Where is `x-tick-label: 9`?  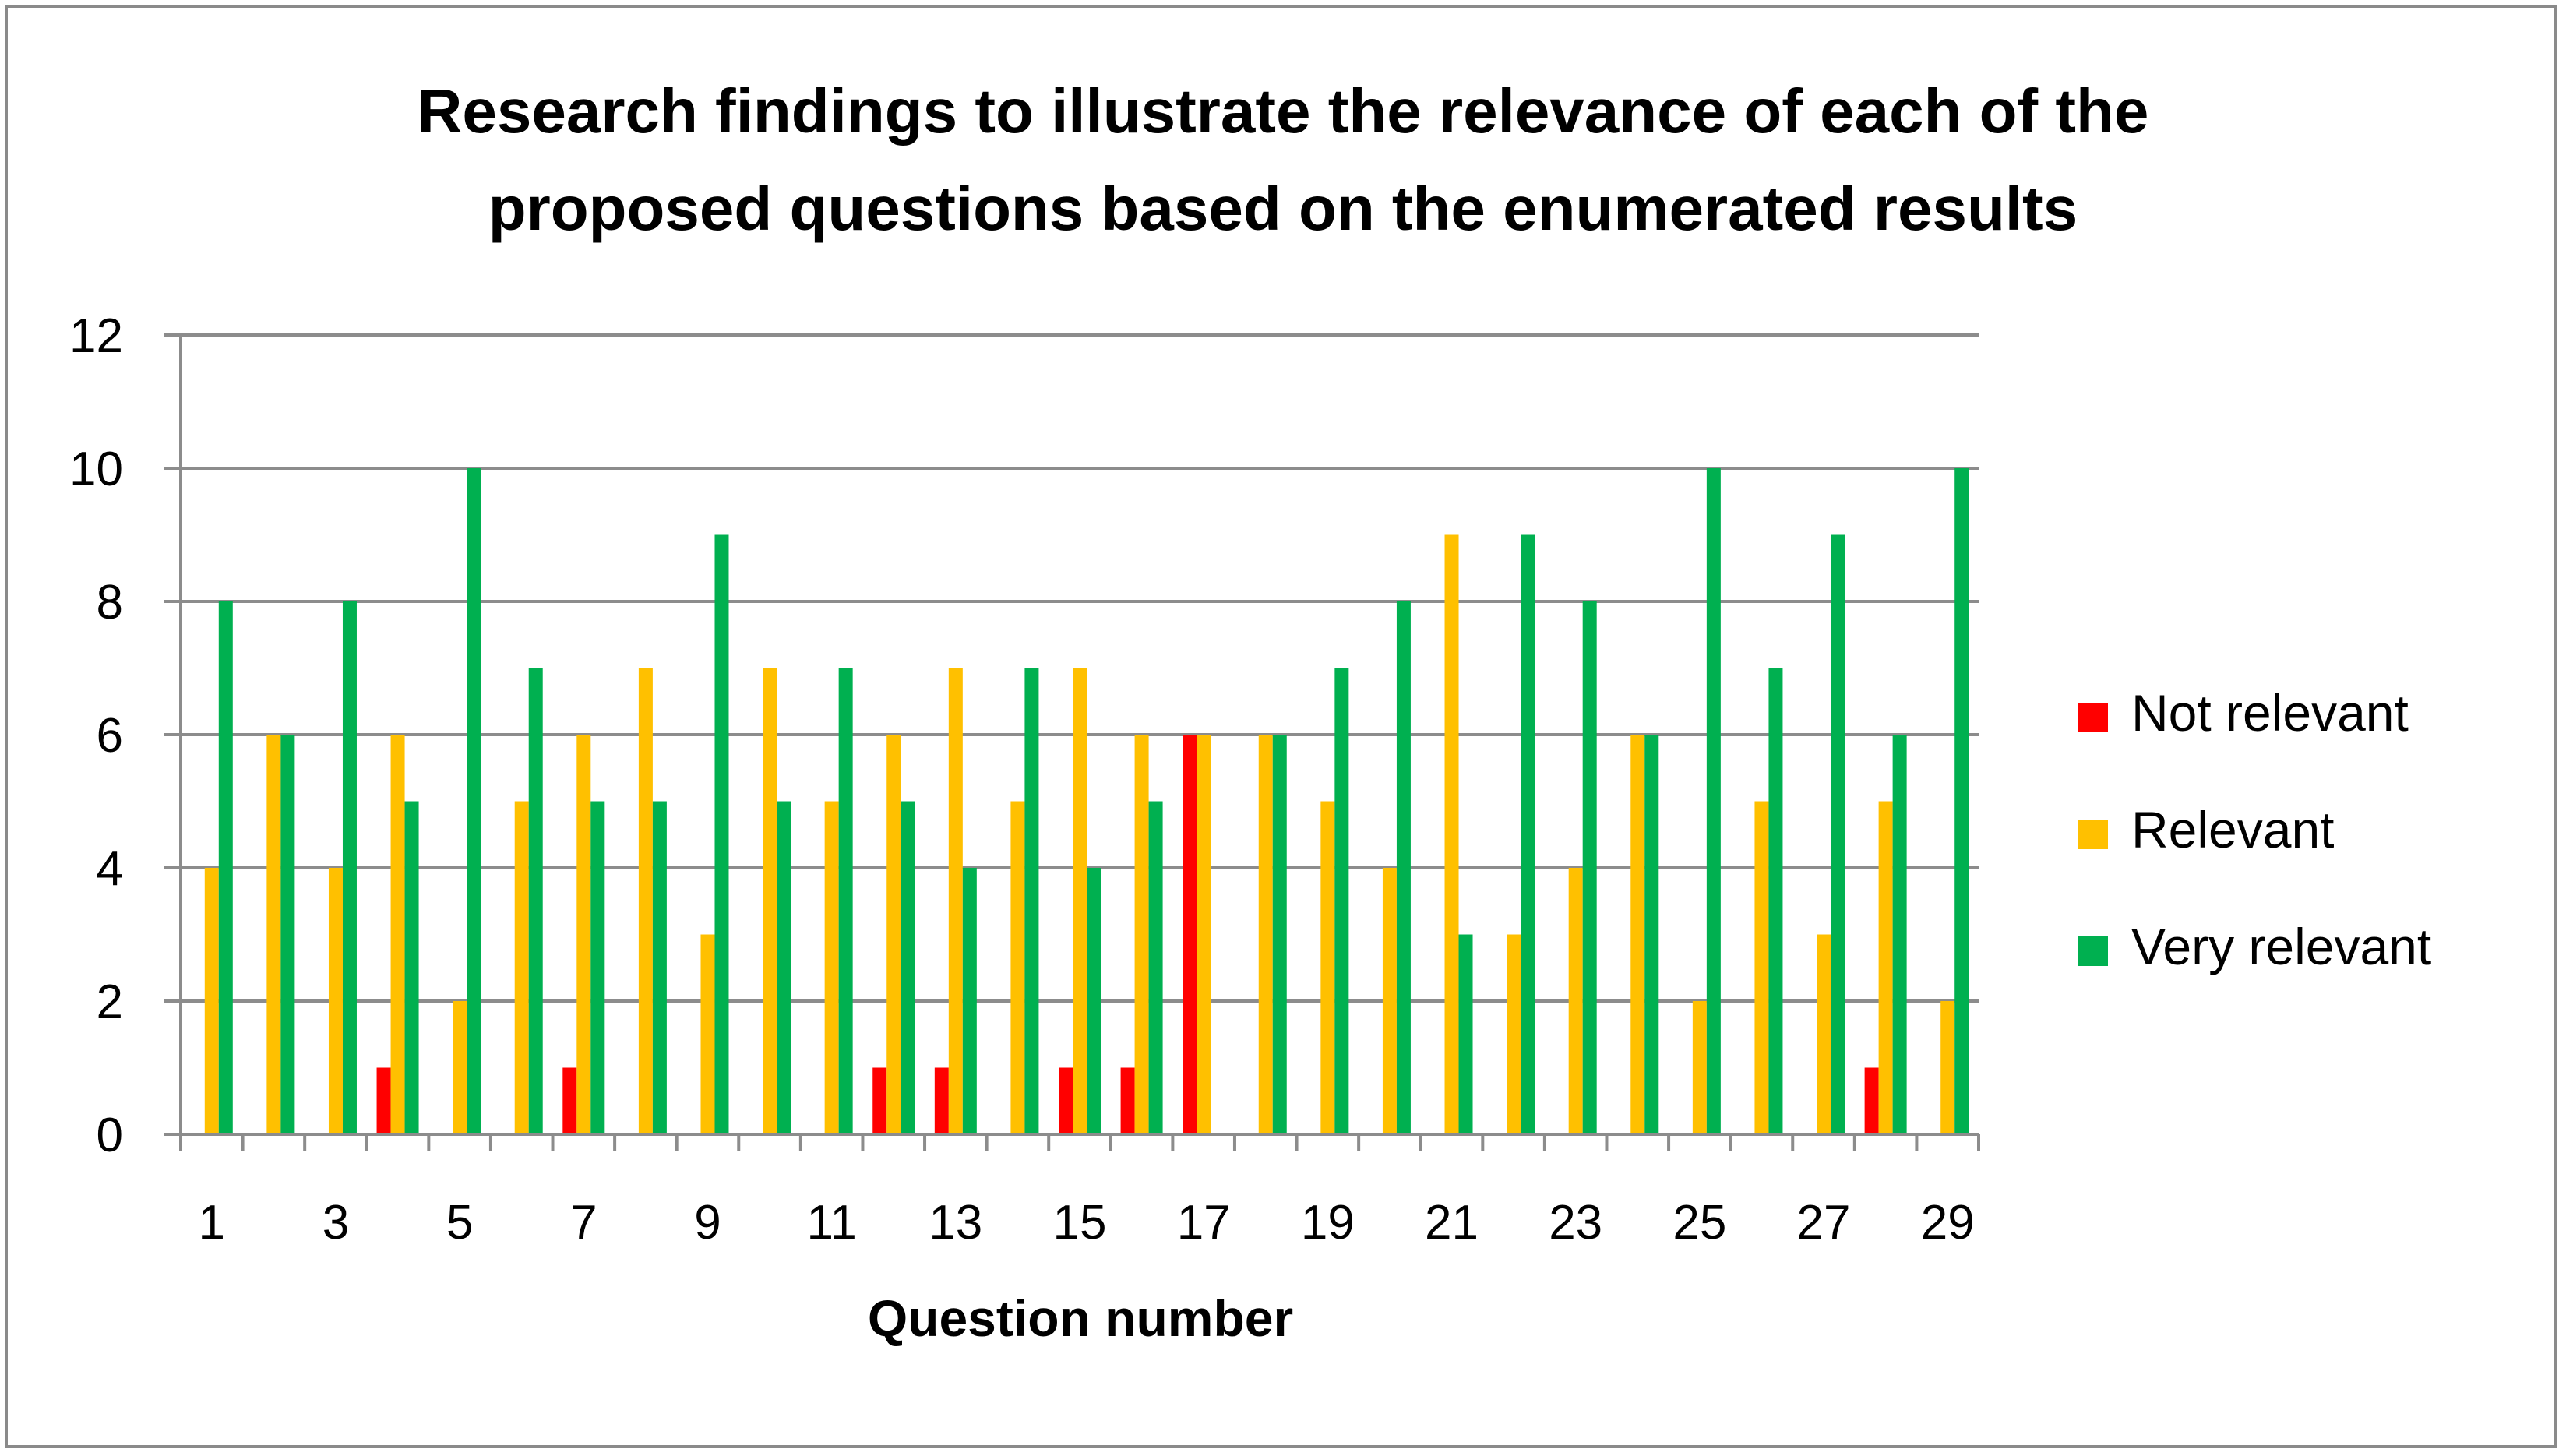
x-tick-label: 9 is located at coordinates (707, 1223).